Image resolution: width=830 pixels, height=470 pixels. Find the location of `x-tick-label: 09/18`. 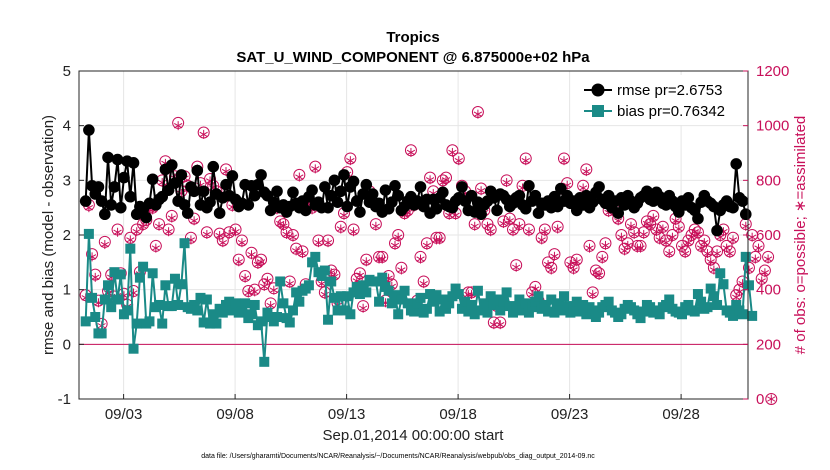

x-tick-label: 09/18 is located at coordinates (458, 414).